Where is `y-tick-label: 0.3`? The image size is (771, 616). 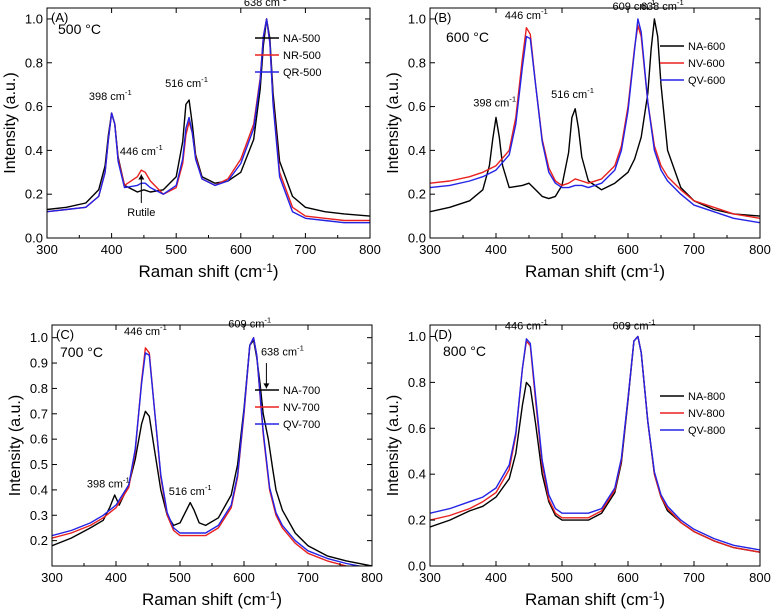
y-tick-label: 0.3 is located at coordinates (39, 515).